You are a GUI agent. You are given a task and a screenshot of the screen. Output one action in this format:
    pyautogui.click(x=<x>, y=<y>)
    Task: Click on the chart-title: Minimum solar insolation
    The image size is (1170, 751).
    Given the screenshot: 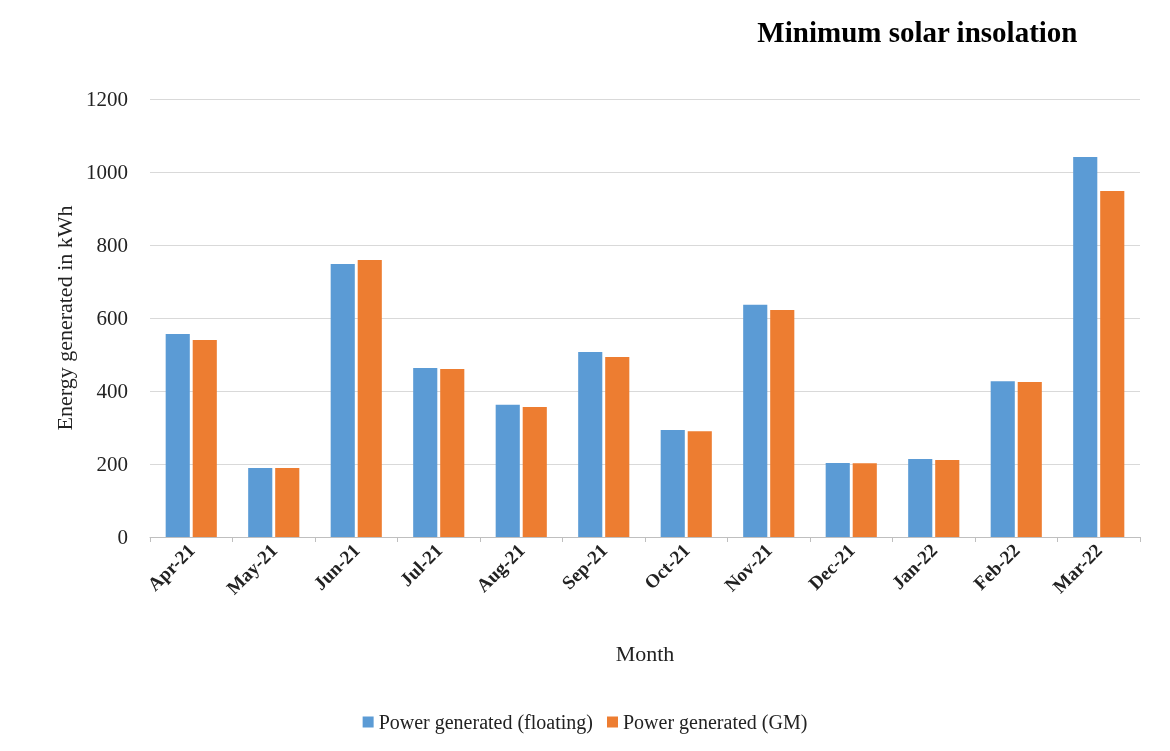 What is the action you would take?
    pyautogui.click(x=917, y=31)
    